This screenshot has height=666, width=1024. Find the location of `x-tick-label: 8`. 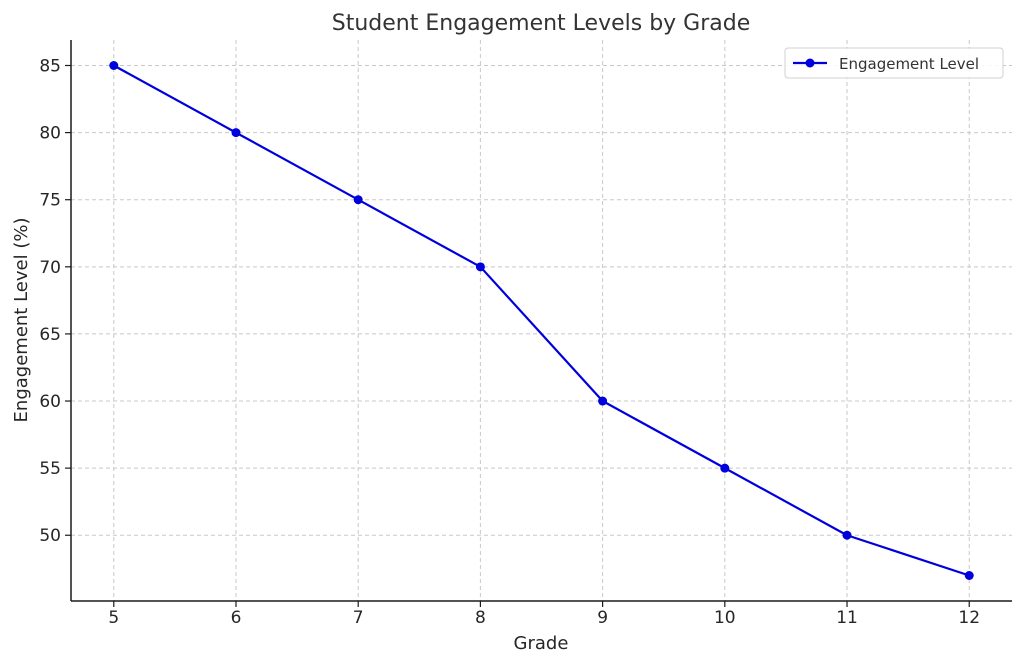

x-tick-label: 8 is located at coordinates (480, 618).